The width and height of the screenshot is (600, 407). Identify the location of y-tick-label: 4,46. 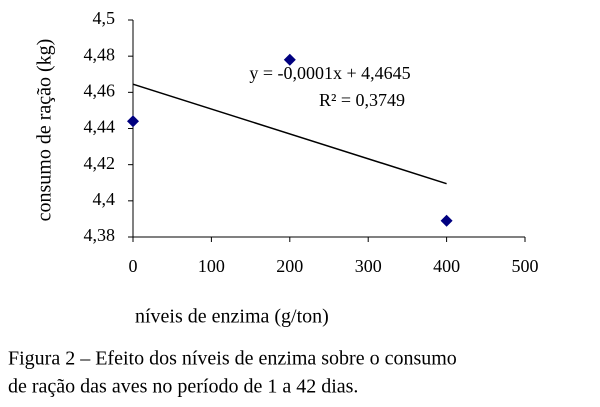
(100, 90).